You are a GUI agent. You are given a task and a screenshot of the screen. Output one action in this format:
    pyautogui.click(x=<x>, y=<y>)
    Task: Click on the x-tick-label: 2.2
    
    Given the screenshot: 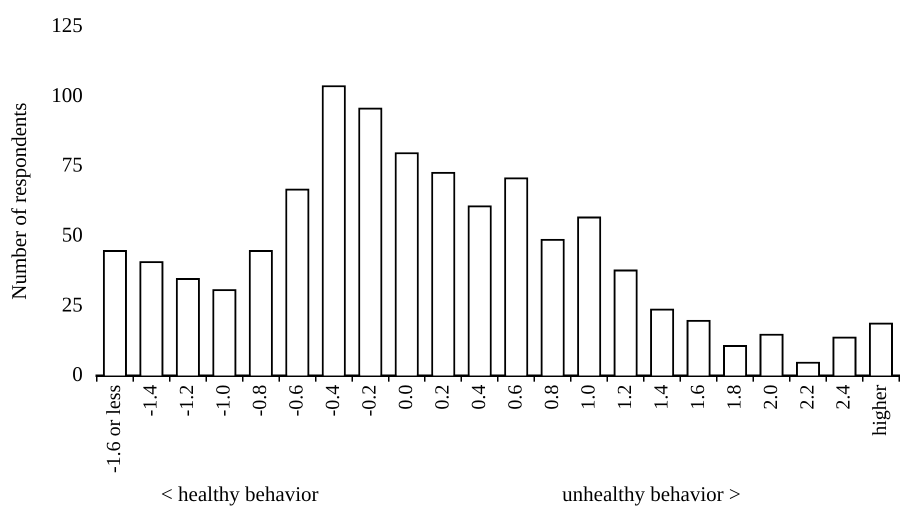 What is the action you would take?
    pyautogui.click(x=807, y=397)
    